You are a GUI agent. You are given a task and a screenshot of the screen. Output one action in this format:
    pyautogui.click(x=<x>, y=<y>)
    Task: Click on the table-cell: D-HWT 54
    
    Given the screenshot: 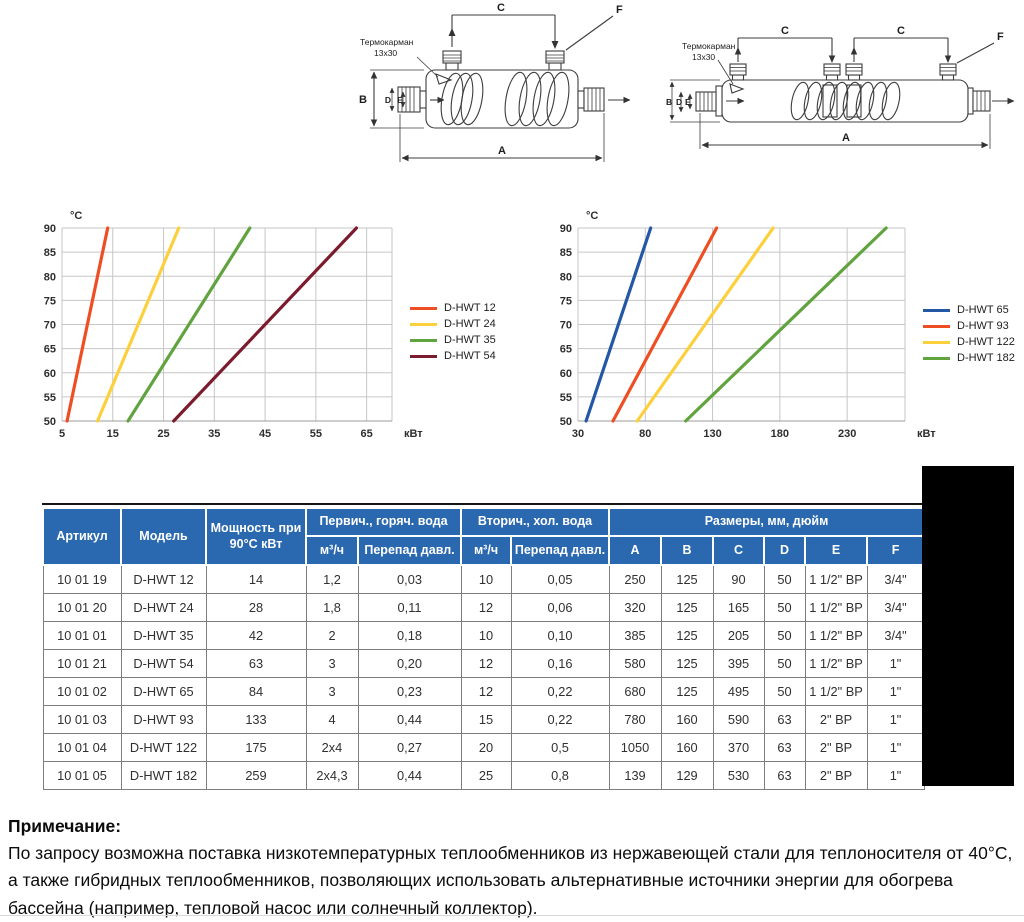 What is the action you would take?
    pyautogui.click(x=163, y=663)
    